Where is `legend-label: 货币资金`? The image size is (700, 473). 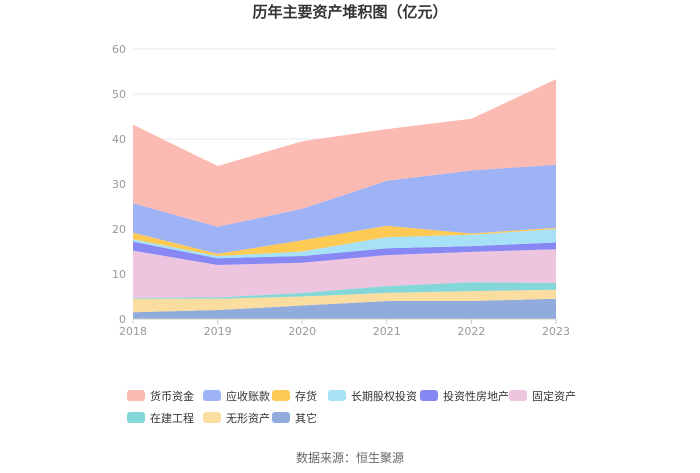 legend-label: 货币资金 is located at coordinates (172, 396).